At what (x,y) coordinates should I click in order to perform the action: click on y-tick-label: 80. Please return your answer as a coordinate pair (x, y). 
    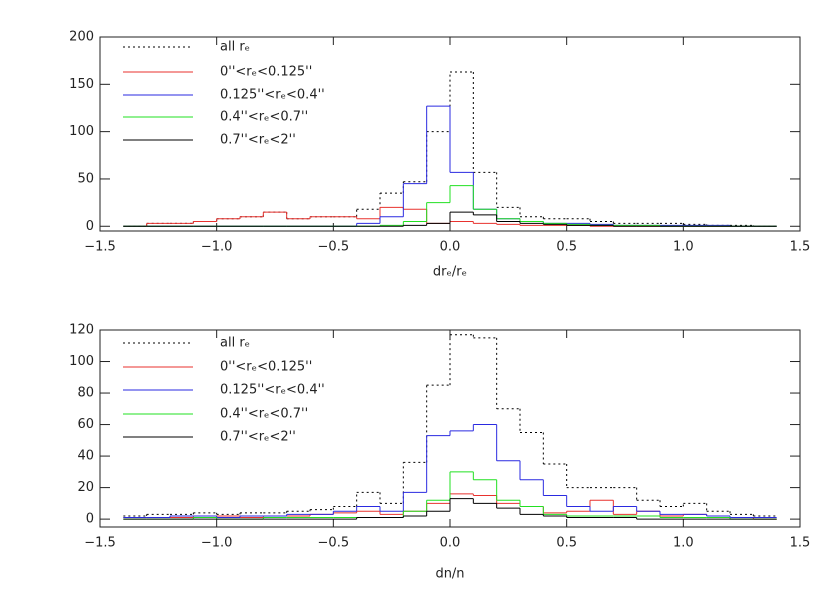
    Looking at the image, I should click on (85, 393).